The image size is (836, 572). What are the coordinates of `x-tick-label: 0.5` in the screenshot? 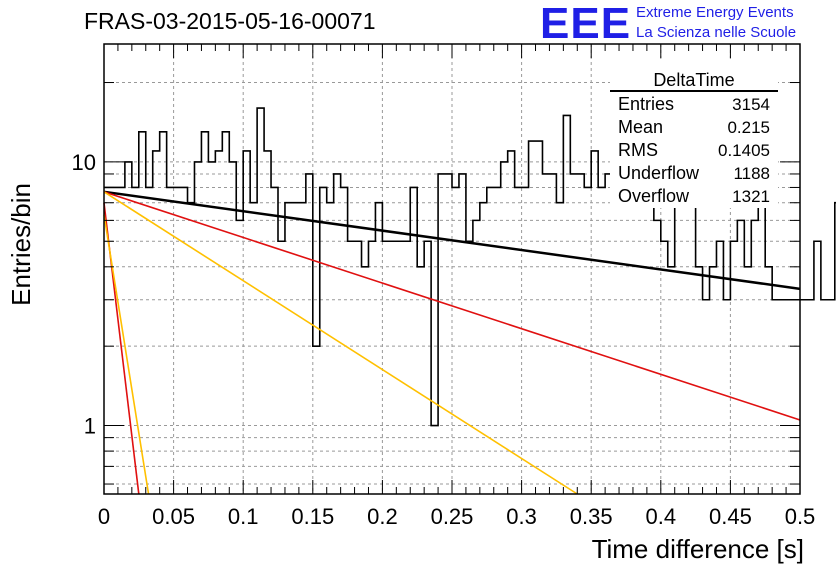 It's located at (800, 516).